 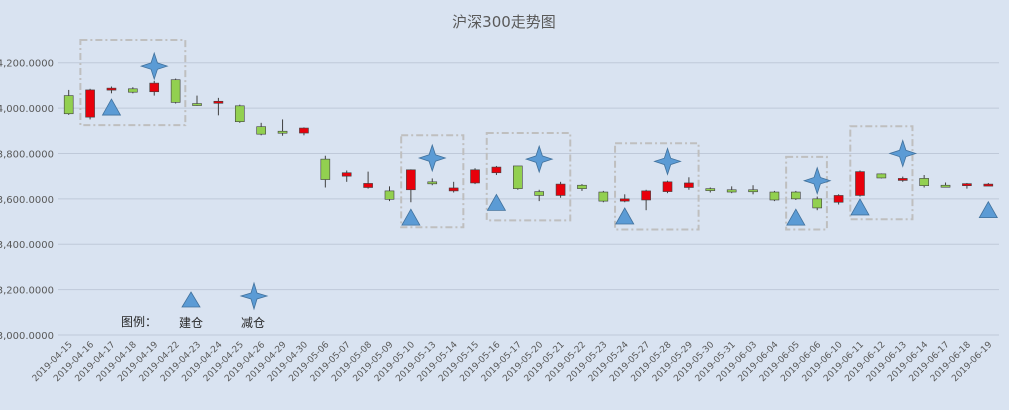 I want to click on chart-title: 沪深300走势图, so click(x=504, y=22).